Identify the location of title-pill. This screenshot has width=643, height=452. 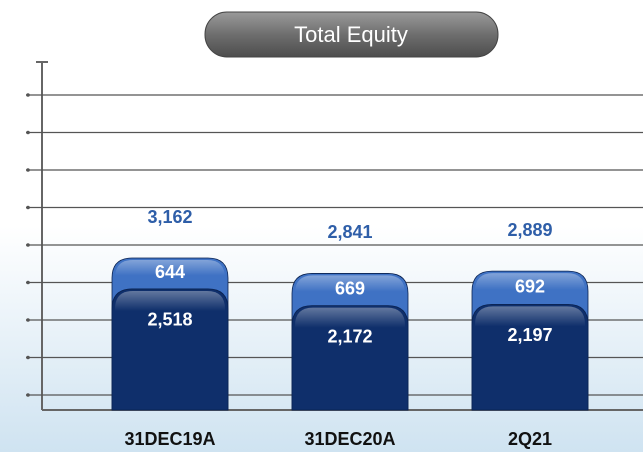
(351, 34).